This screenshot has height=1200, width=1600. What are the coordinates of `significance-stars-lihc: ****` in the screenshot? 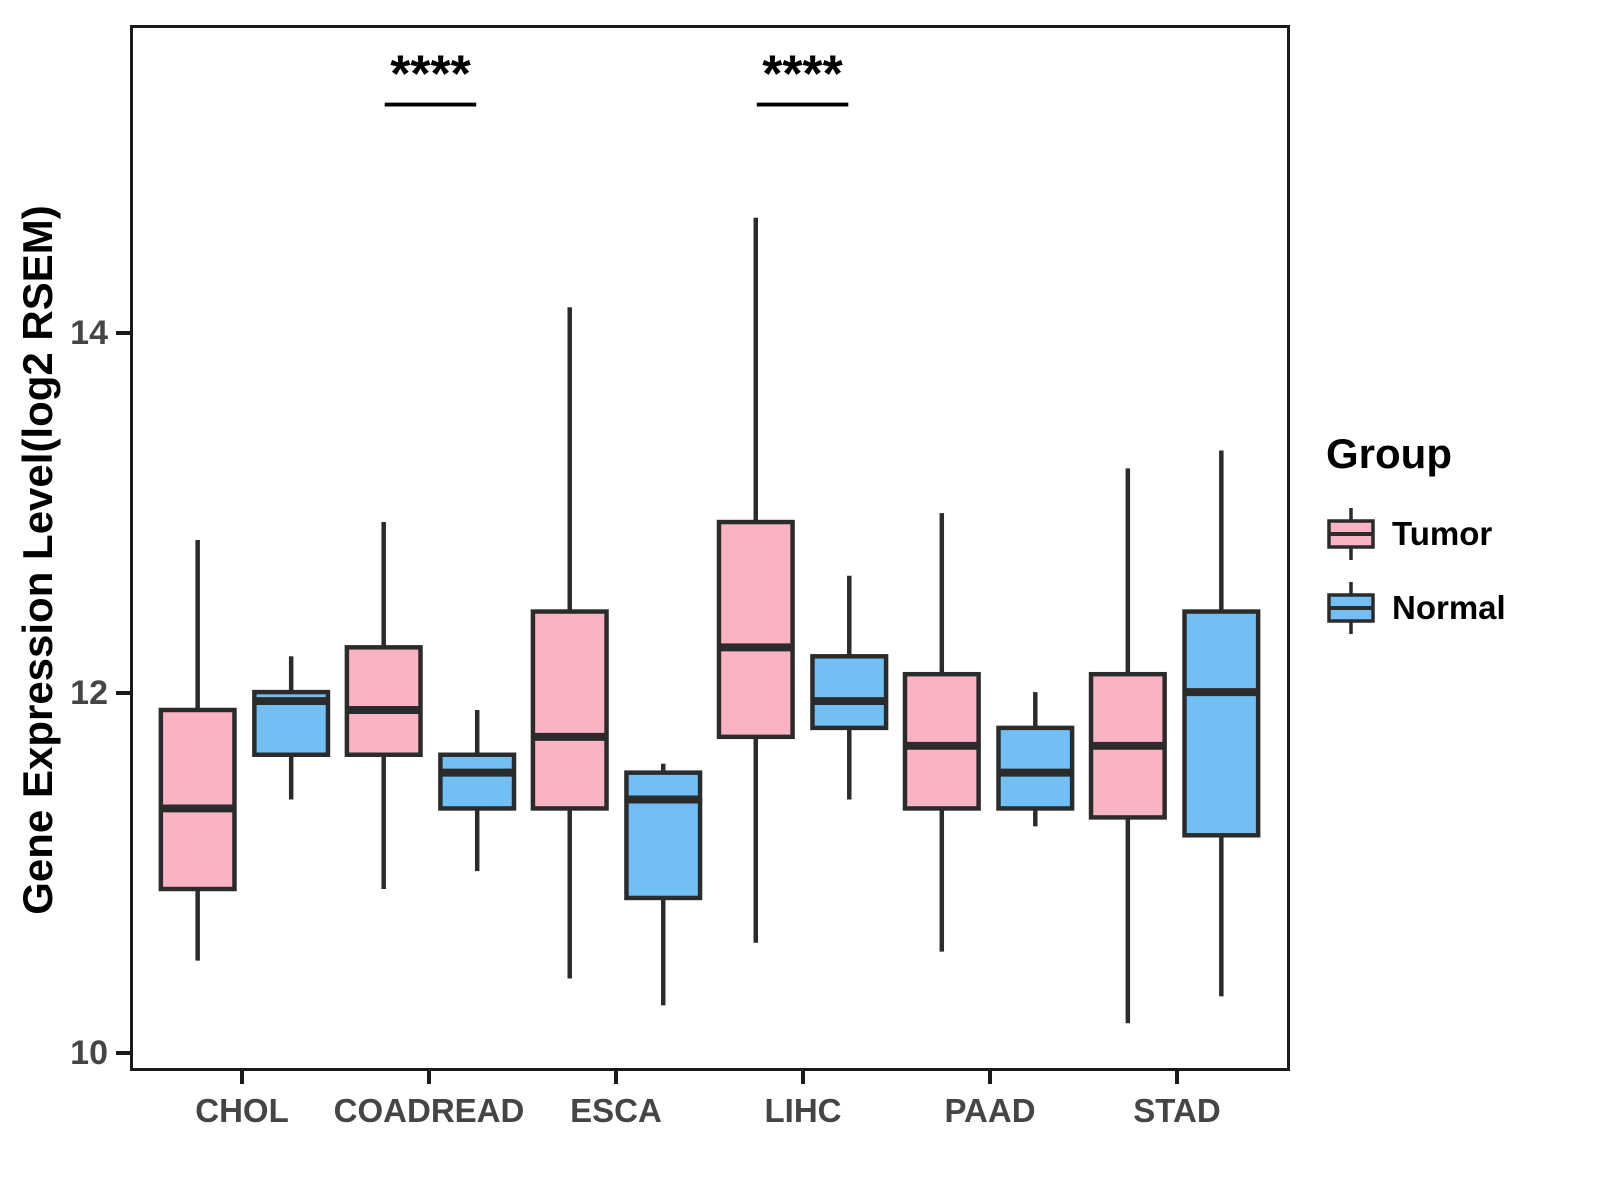 It's located at (802, 74).